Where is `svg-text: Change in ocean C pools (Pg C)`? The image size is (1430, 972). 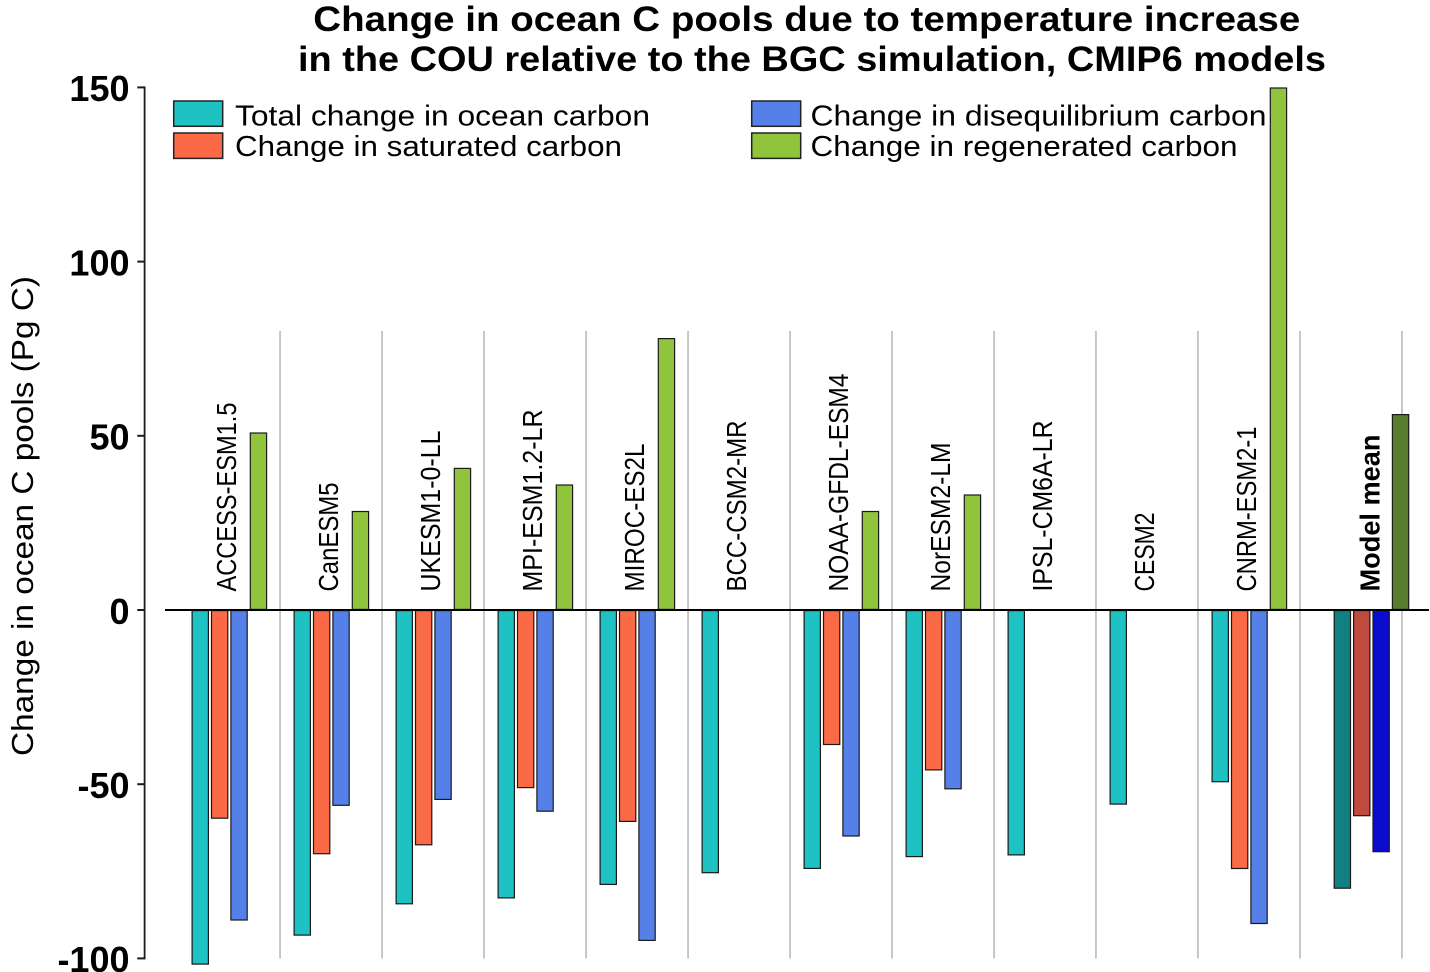
svg-text: Change in ocean C pools (Pg C) is located at coordinates (22, 516).